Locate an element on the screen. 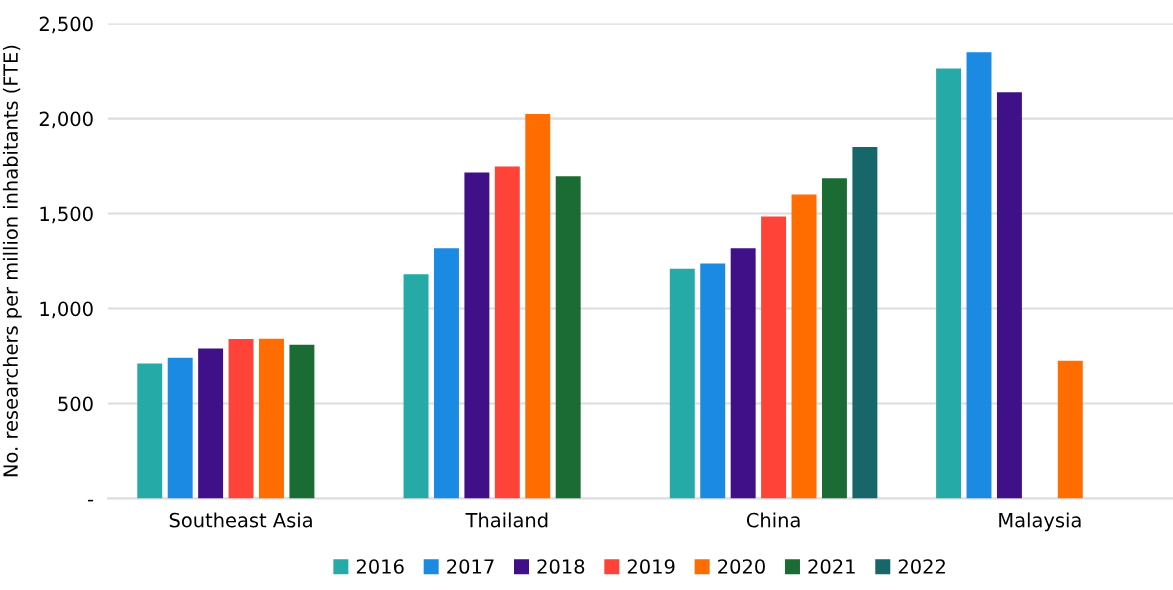 The image size is (1173, 590). legend-label: 2019 is located at coordinates (651, 566).